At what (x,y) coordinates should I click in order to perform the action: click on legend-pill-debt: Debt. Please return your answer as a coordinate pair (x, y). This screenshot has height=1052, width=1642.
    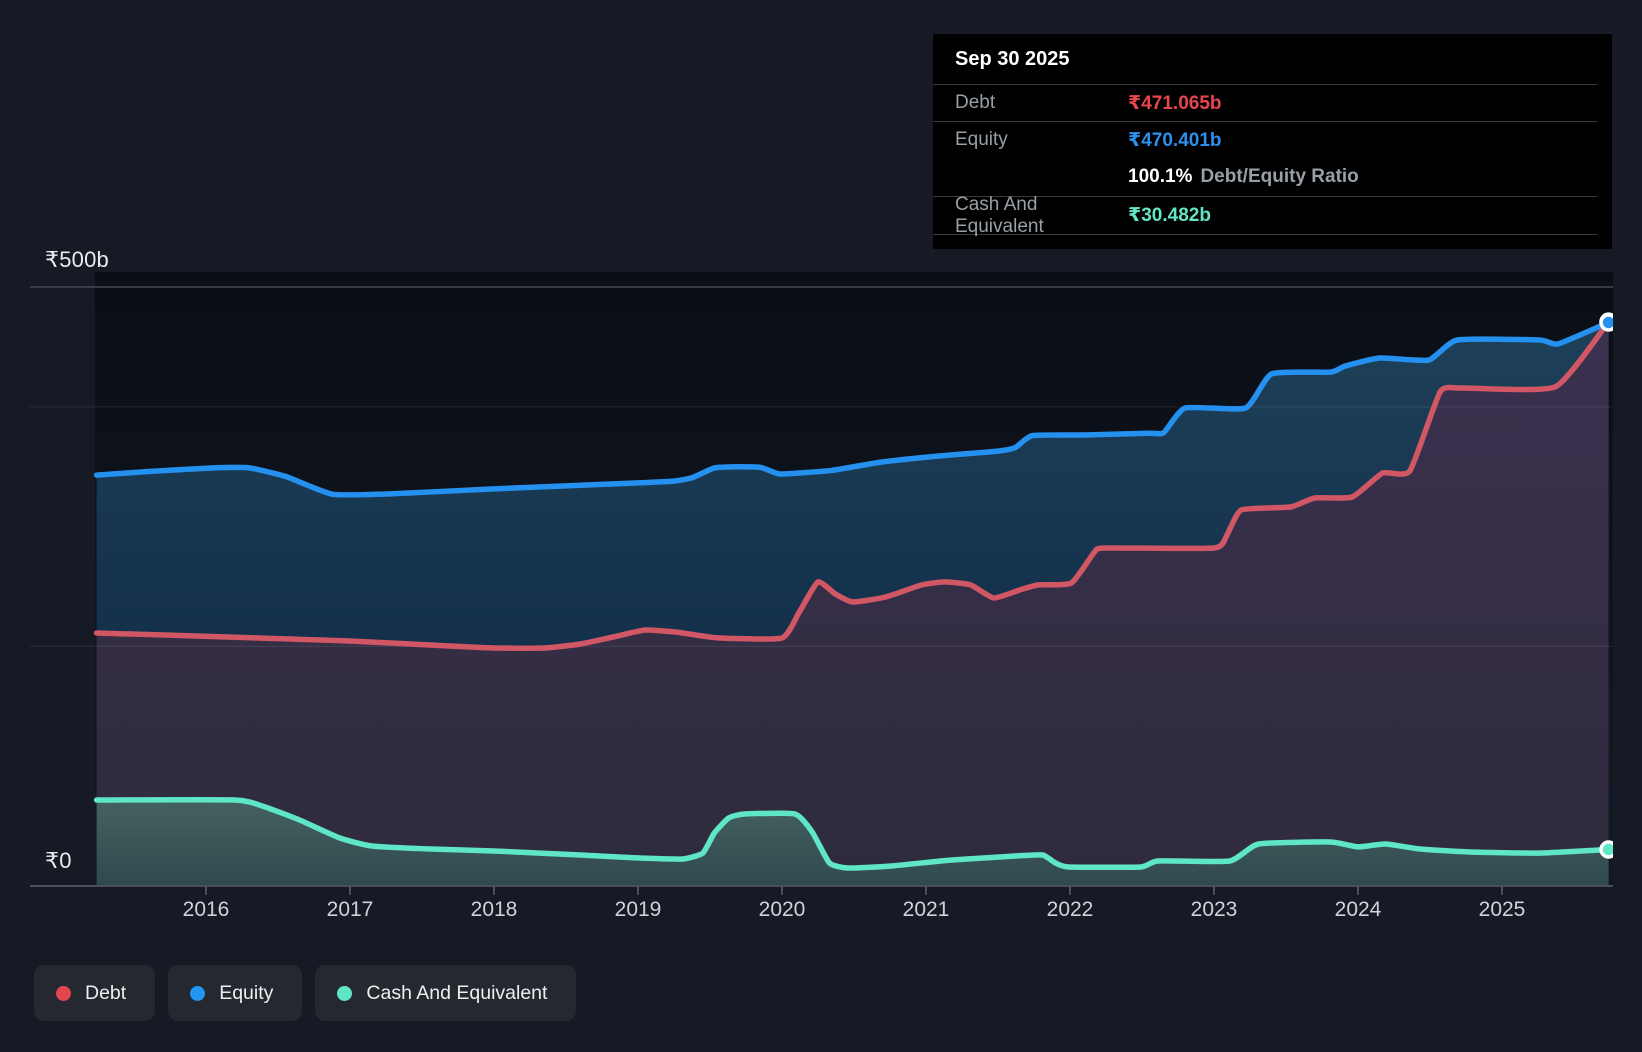
    Looking at the image, I should click on (95, 993).